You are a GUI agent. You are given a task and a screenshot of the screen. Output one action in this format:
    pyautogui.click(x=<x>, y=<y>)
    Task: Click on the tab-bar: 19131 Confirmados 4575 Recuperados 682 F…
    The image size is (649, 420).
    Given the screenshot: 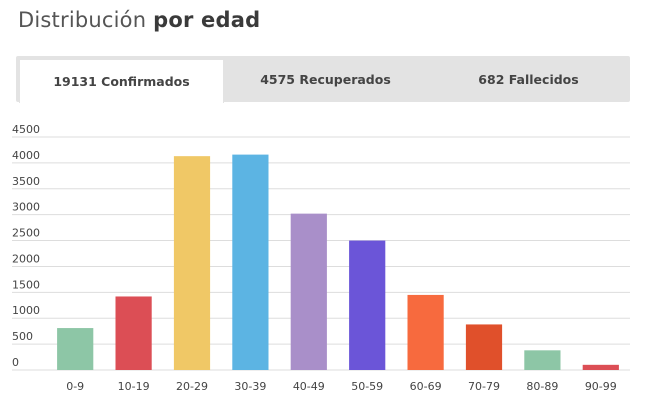 What is the action you would take?
    pyautogui.click(x=323, y=79)
    